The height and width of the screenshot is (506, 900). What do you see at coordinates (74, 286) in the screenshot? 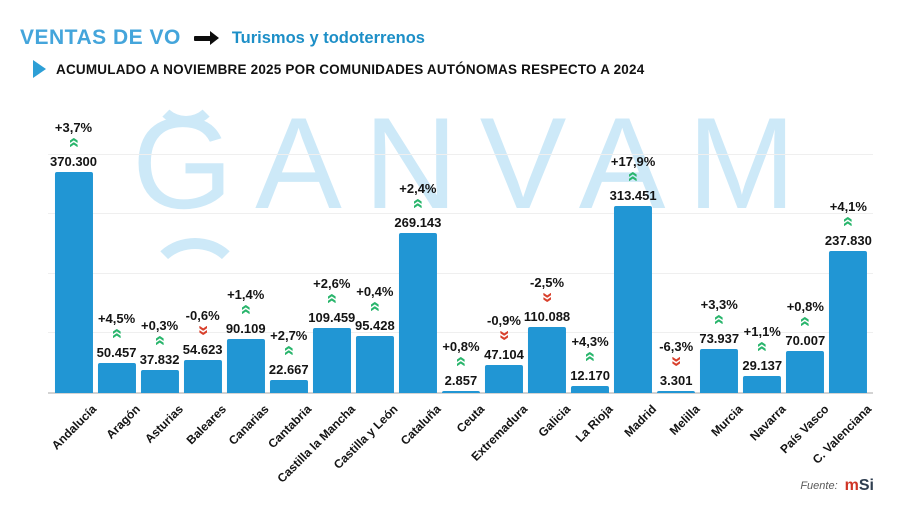
I see `bar-group: 370.300 «+3,7% Andalucía` at bounding box center [74, 286].